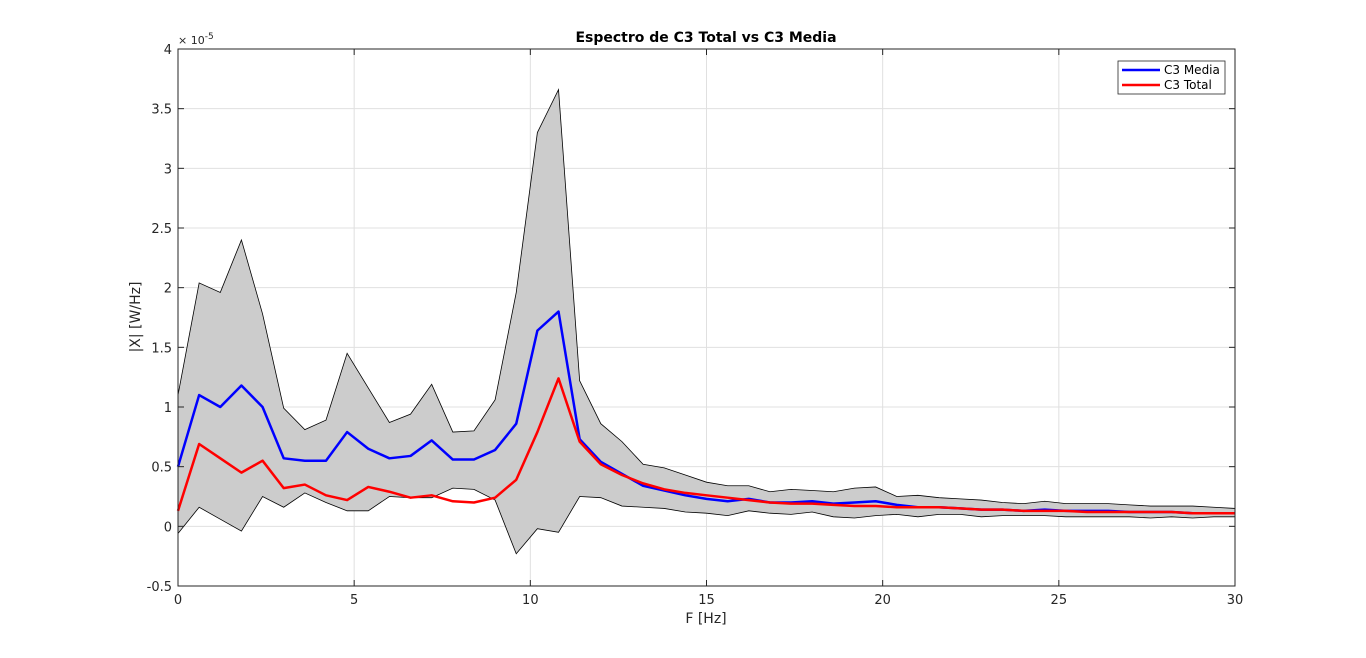 The image size is (1366, 658). I want to click on y-tick-label: 2.5, so click(161, 229).